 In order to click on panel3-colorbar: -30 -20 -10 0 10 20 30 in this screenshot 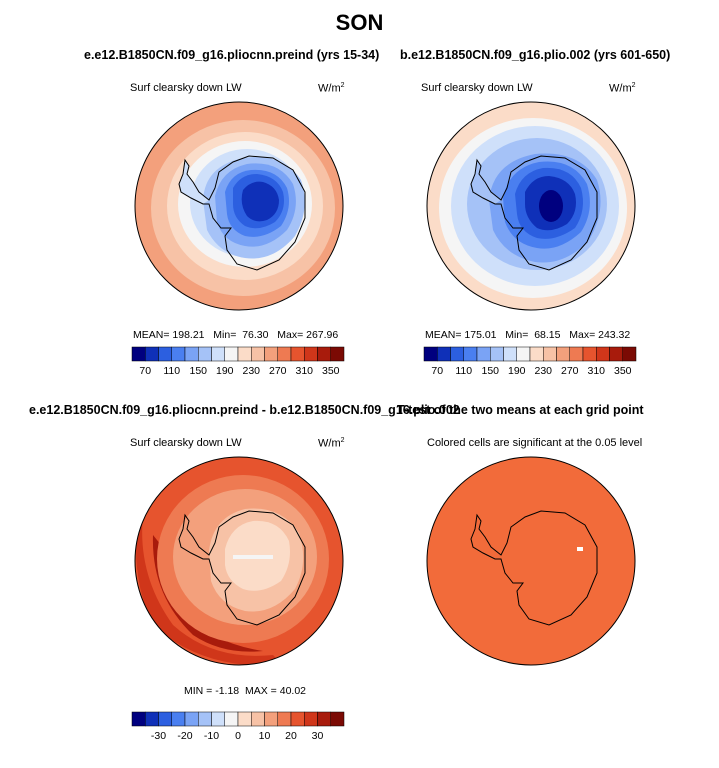, I will do `click(238, 726)`.